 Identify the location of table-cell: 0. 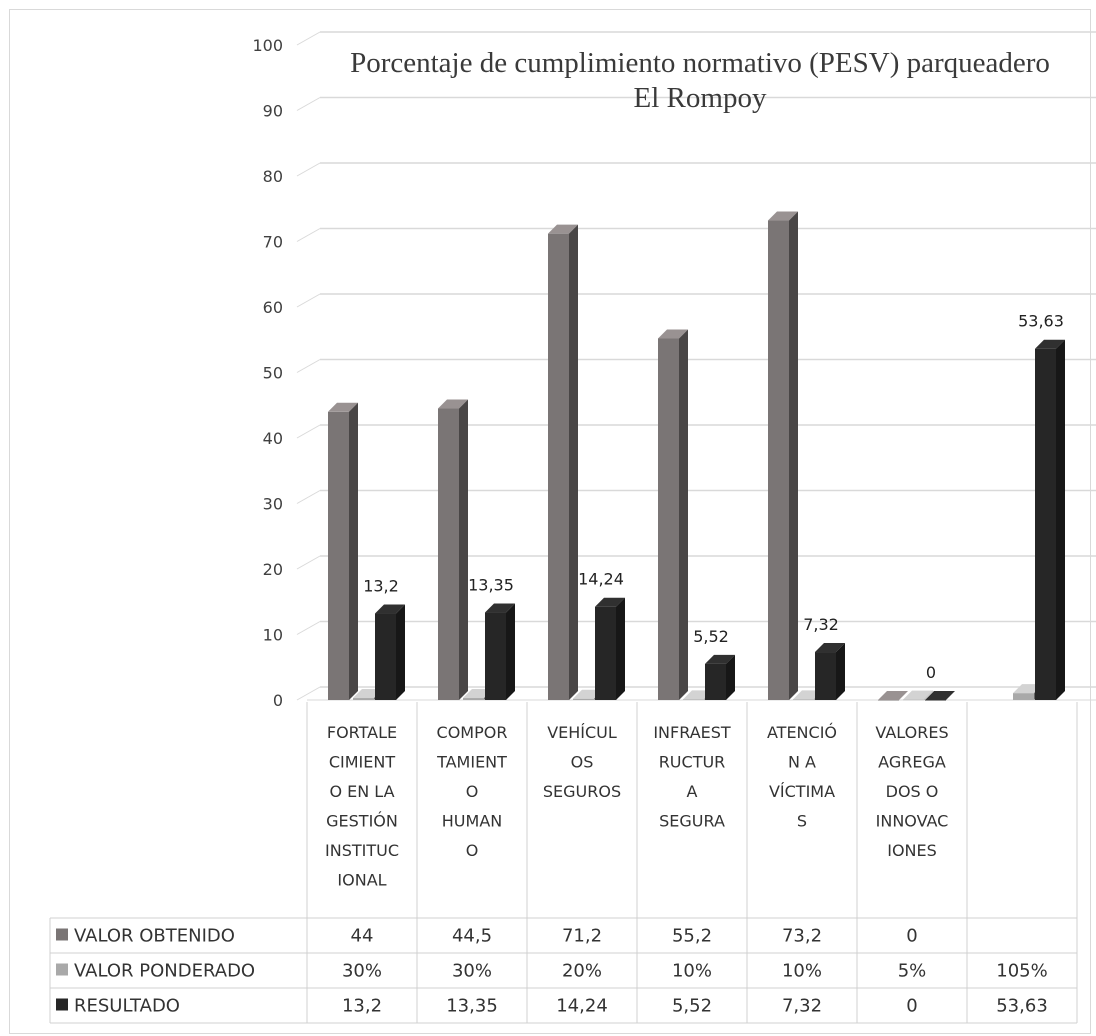
(911, 936).